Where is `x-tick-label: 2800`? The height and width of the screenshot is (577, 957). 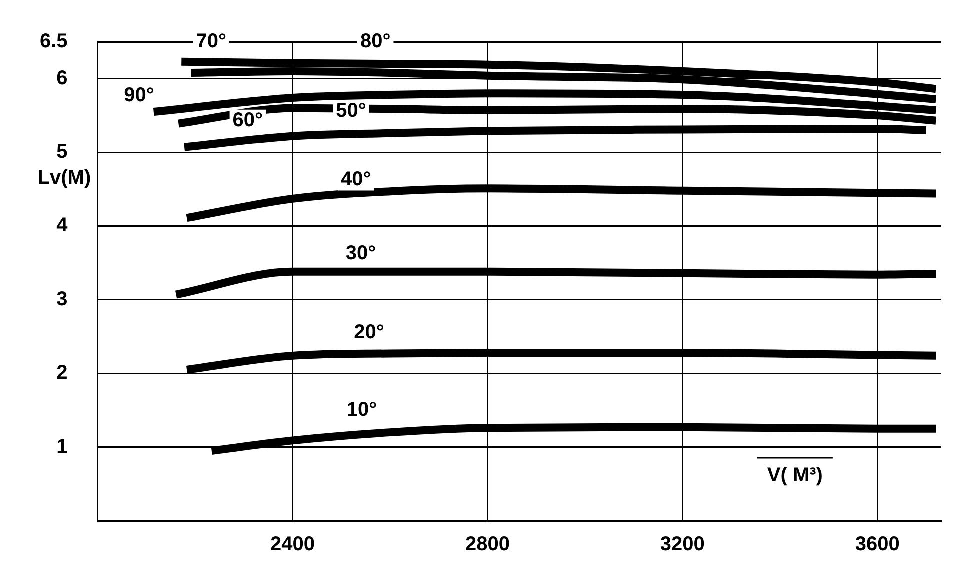 x-tick-label: 2800 is located at coordinates (487, 545).